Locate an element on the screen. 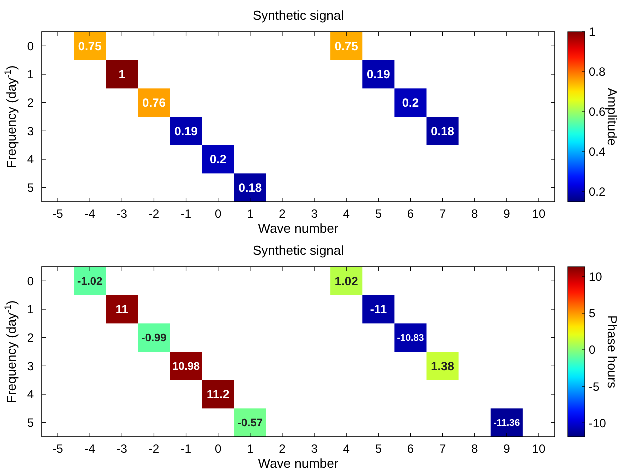 This screenshot has width=626, height=471. data-label: -11.36 is located at coordinates (507, 424).